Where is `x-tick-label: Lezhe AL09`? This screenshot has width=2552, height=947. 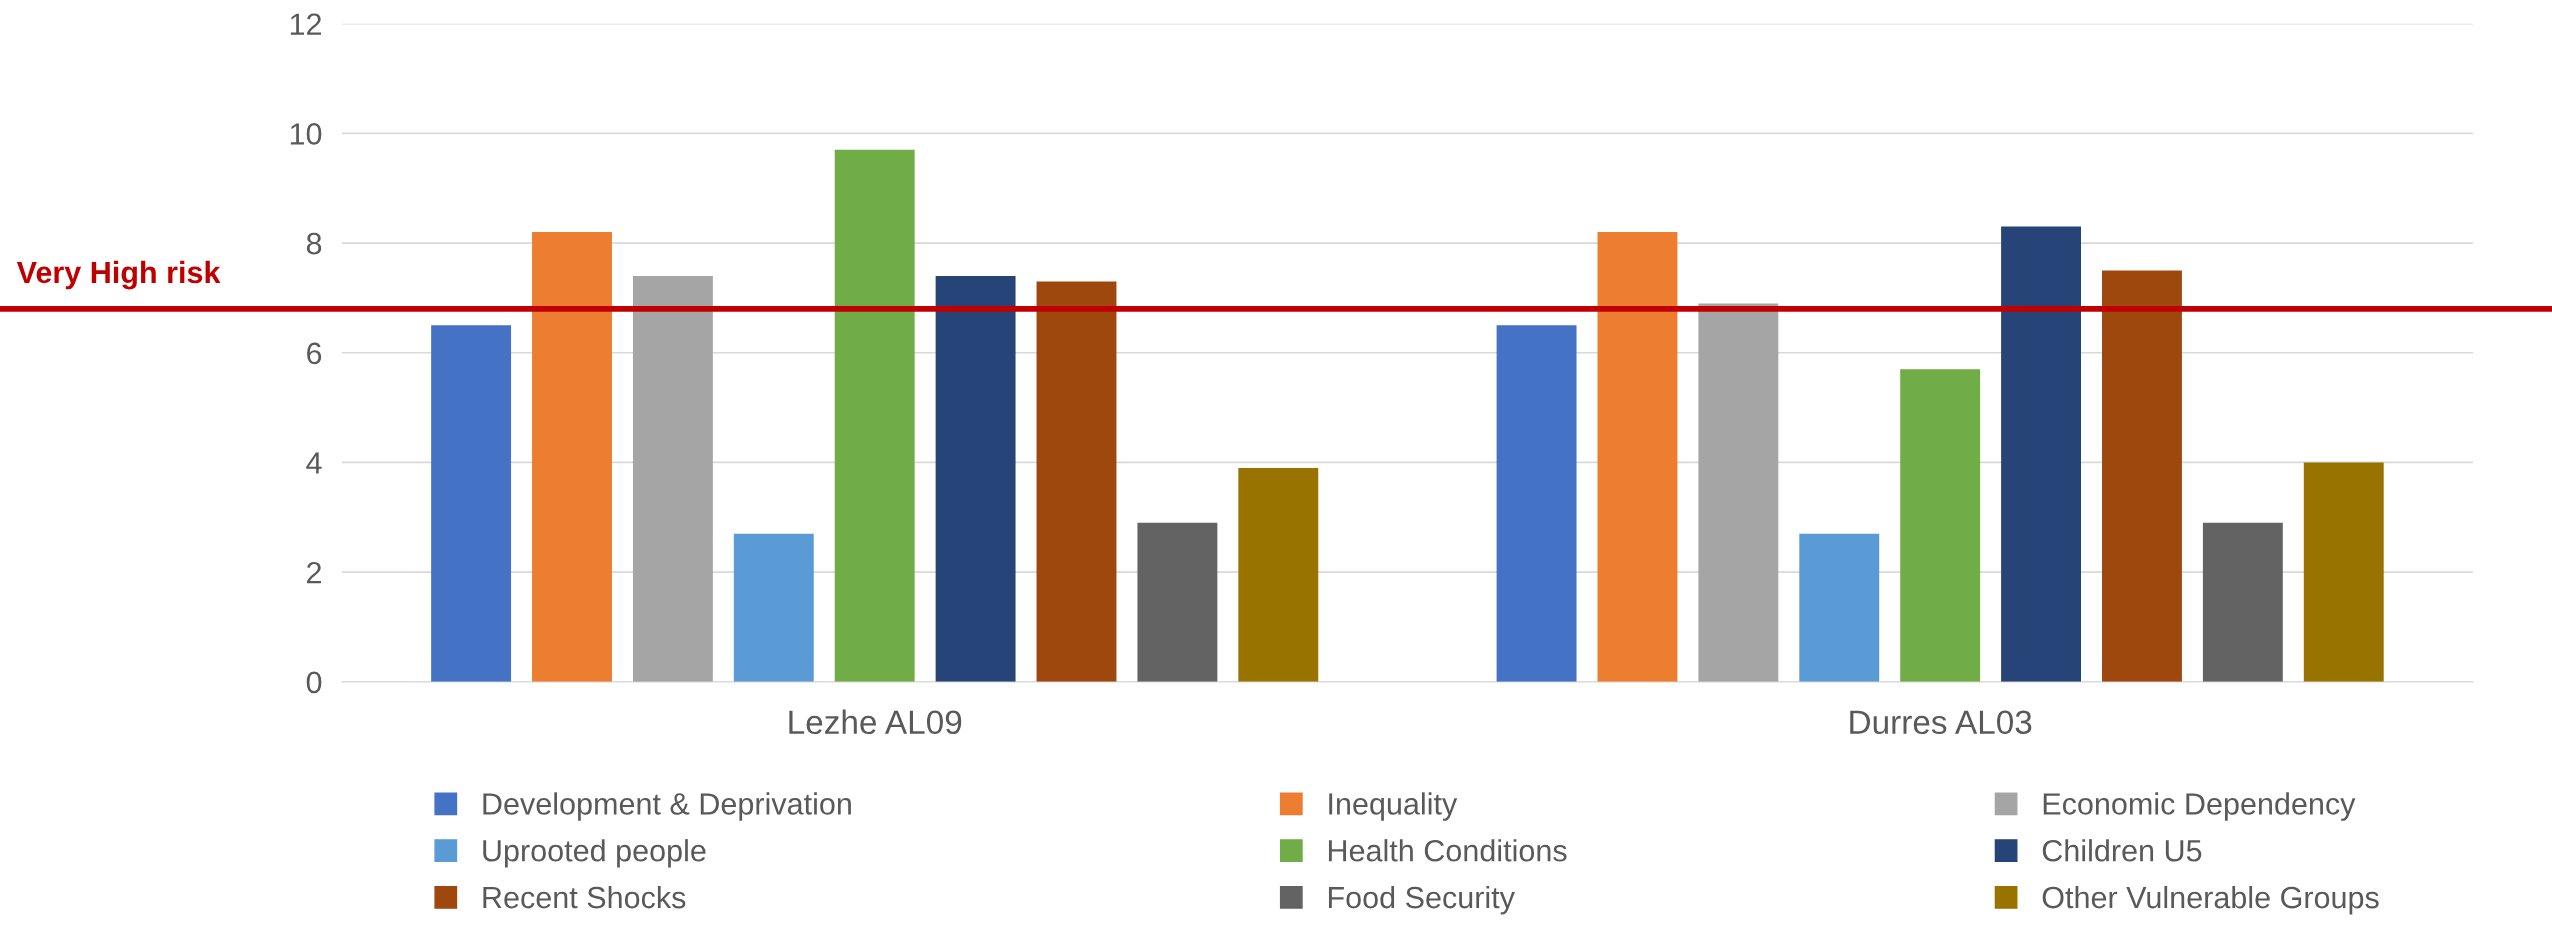
x-tick-label: Lezhe AL09 is located at coordinates (875, 722).